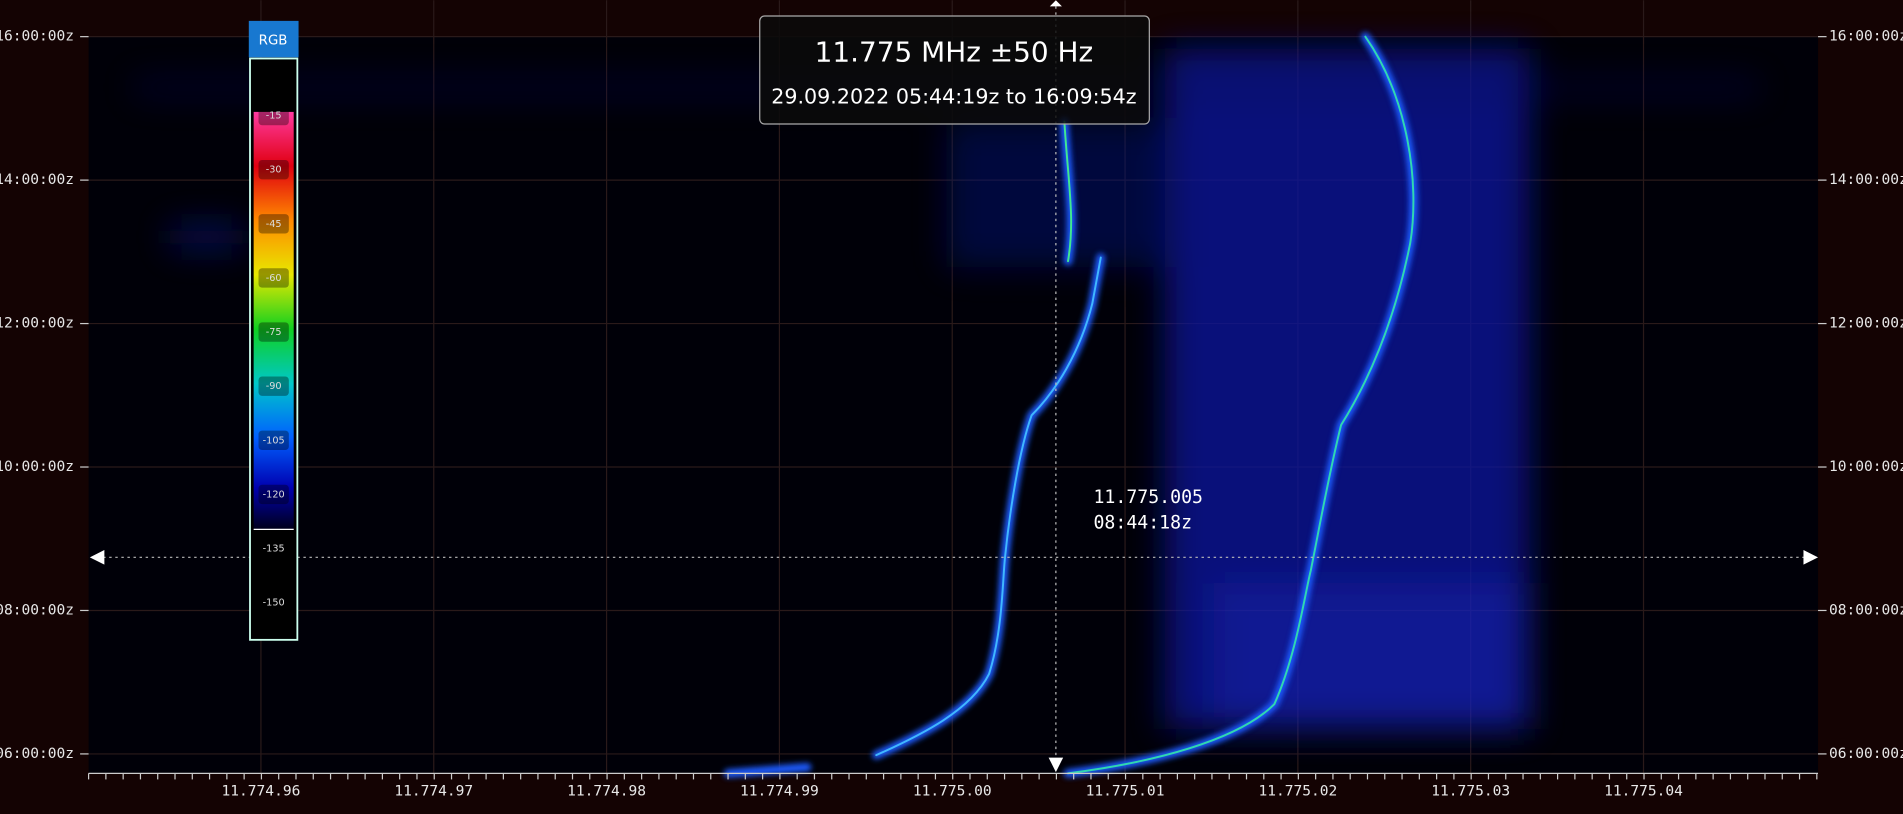  I want to click on colorbar-label: -15, so click(274, 116).